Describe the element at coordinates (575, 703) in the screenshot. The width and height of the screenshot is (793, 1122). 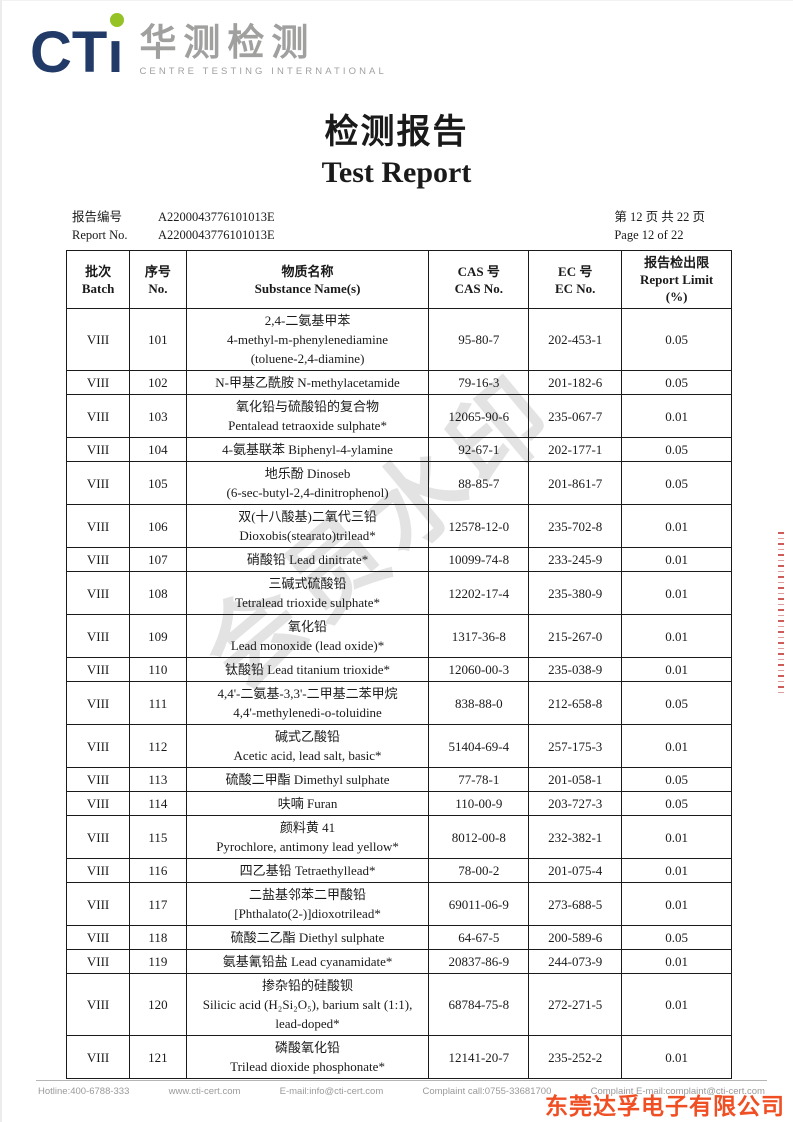
I see `ec-no-cell: 212-658-8` at that location.